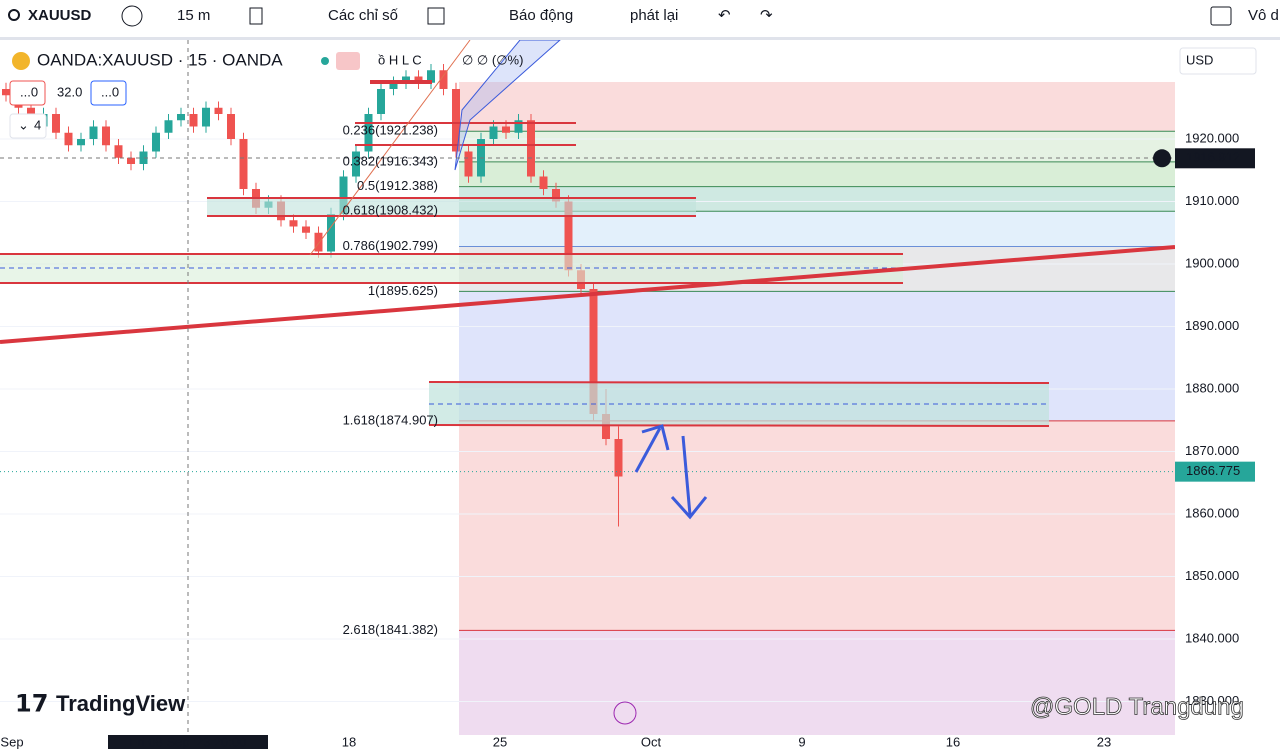  Describe the element at coordinates (655, 437) in the screenshot. I see `arrow-head` at that location.